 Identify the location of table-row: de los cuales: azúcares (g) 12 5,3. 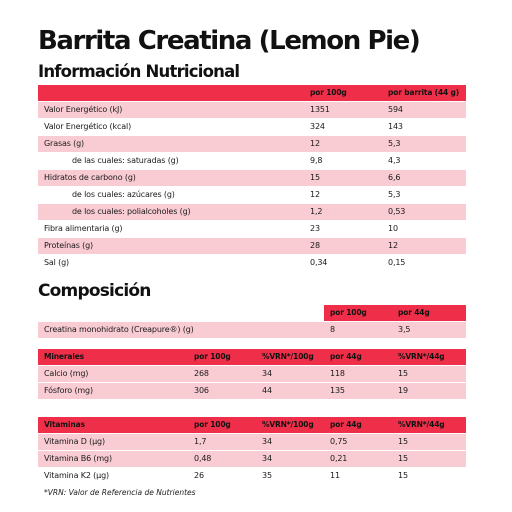
(252, 195).